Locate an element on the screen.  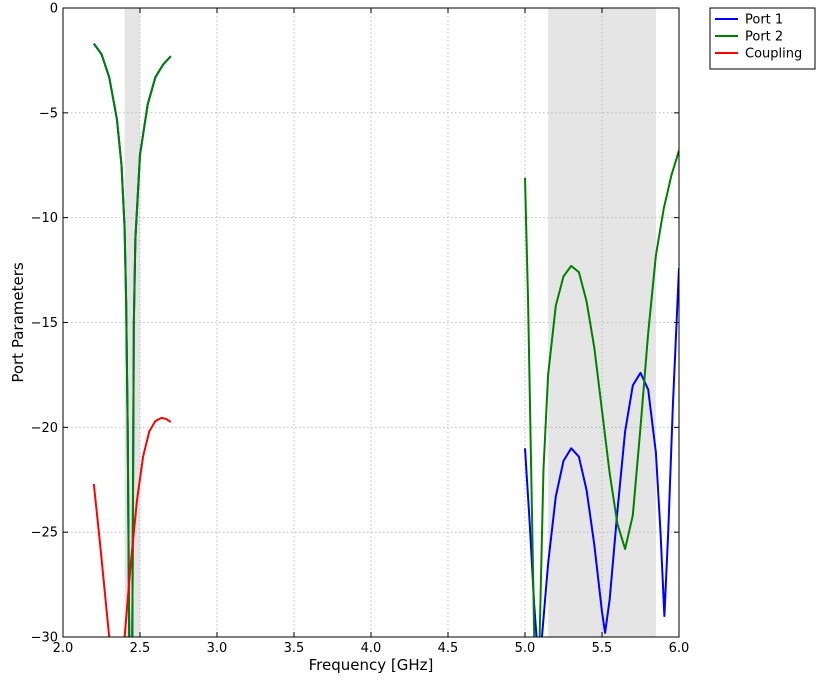
x-tick-label: 3.0 is located at coordinates (217, 648).